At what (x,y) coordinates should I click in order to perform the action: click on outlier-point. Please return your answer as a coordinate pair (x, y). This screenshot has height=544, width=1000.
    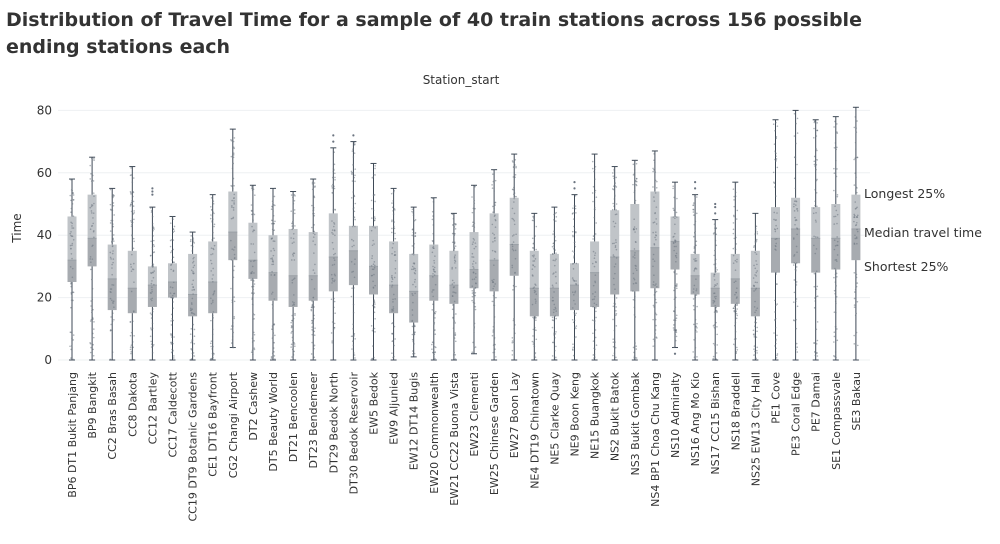
    Looking at the image, I should click on (152, 188).